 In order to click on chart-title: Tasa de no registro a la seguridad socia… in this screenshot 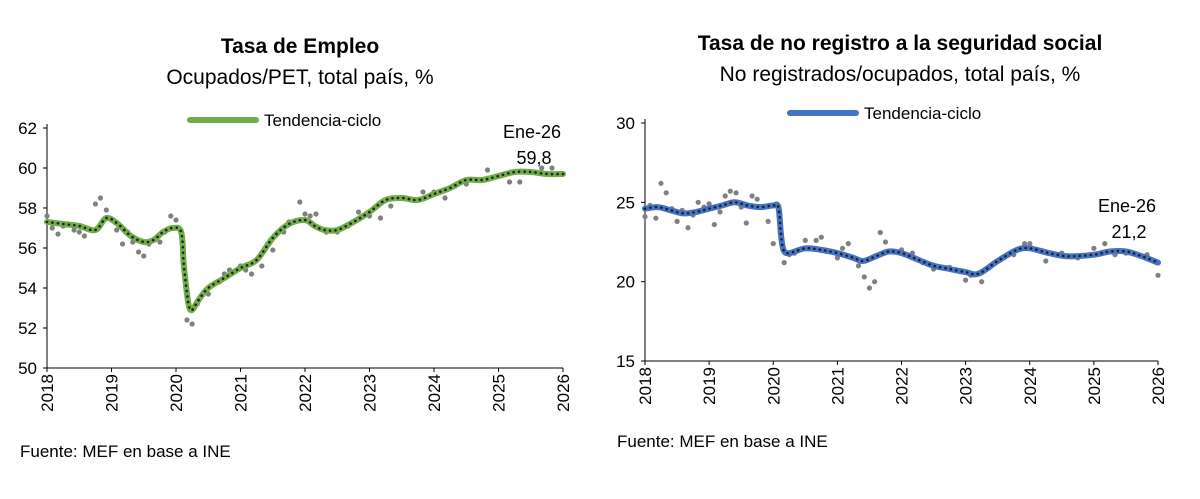, I will do `click(900, 43)`.